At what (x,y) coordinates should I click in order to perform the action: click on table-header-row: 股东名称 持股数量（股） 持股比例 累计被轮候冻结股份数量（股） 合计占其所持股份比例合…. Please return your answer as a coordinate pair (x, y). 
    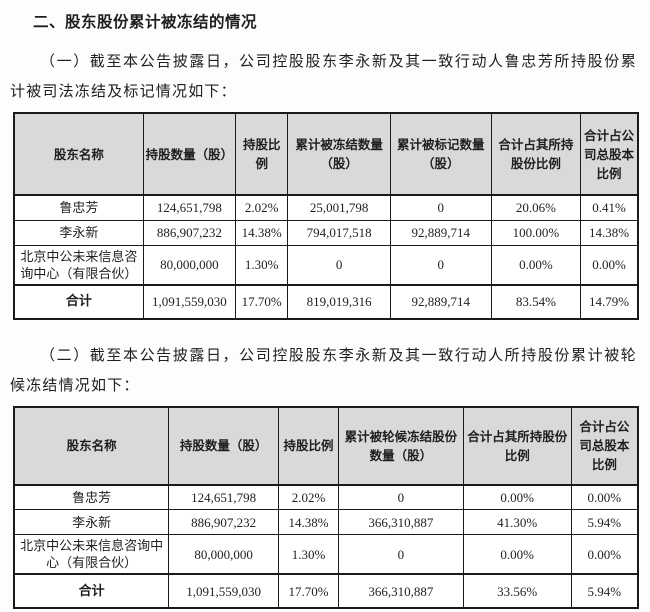
    Looking at the image, I should click on (326, 446).